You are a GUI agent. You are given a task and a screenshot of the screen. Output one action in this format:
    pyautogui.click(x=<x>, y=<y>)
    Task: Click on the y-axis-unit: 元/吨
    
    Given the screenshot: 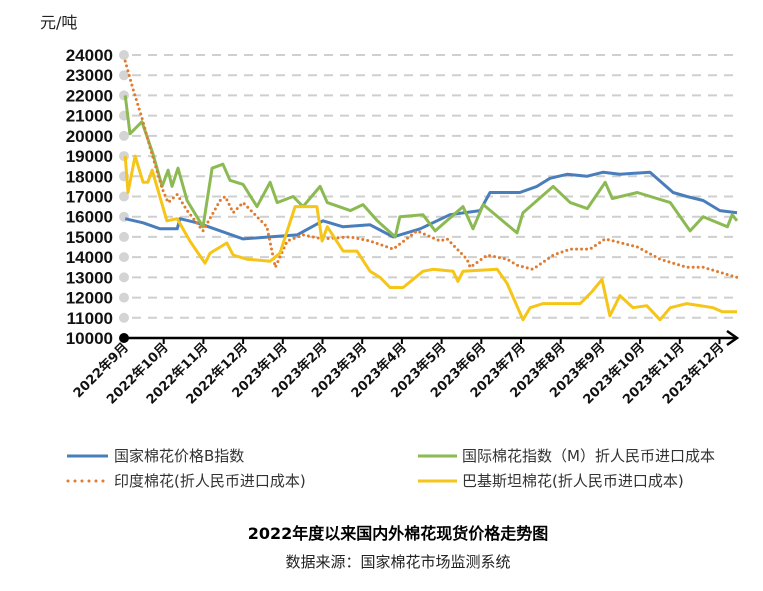 What is the action you would take?
    pyautogui.click(x=58, y=22)
    